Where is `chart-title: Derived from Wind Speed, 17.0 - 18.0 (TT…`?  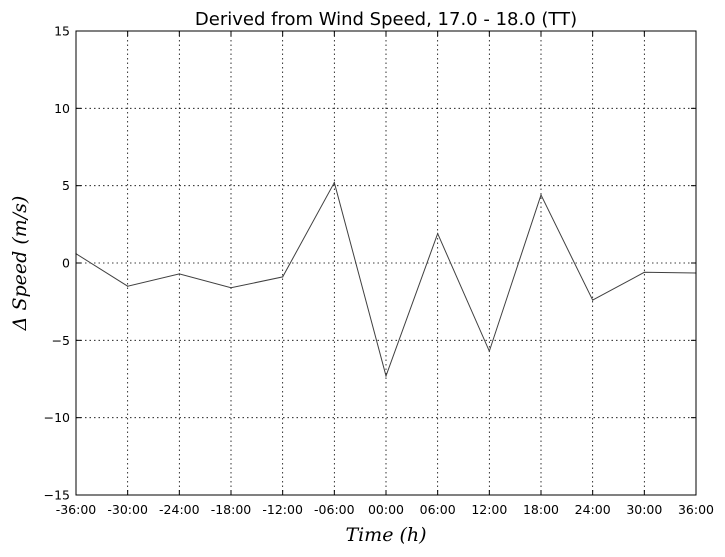 chart-title: Derived from Wind Speed, 17.0 - 18.0 (TT… is located at coordinates (386, 19).